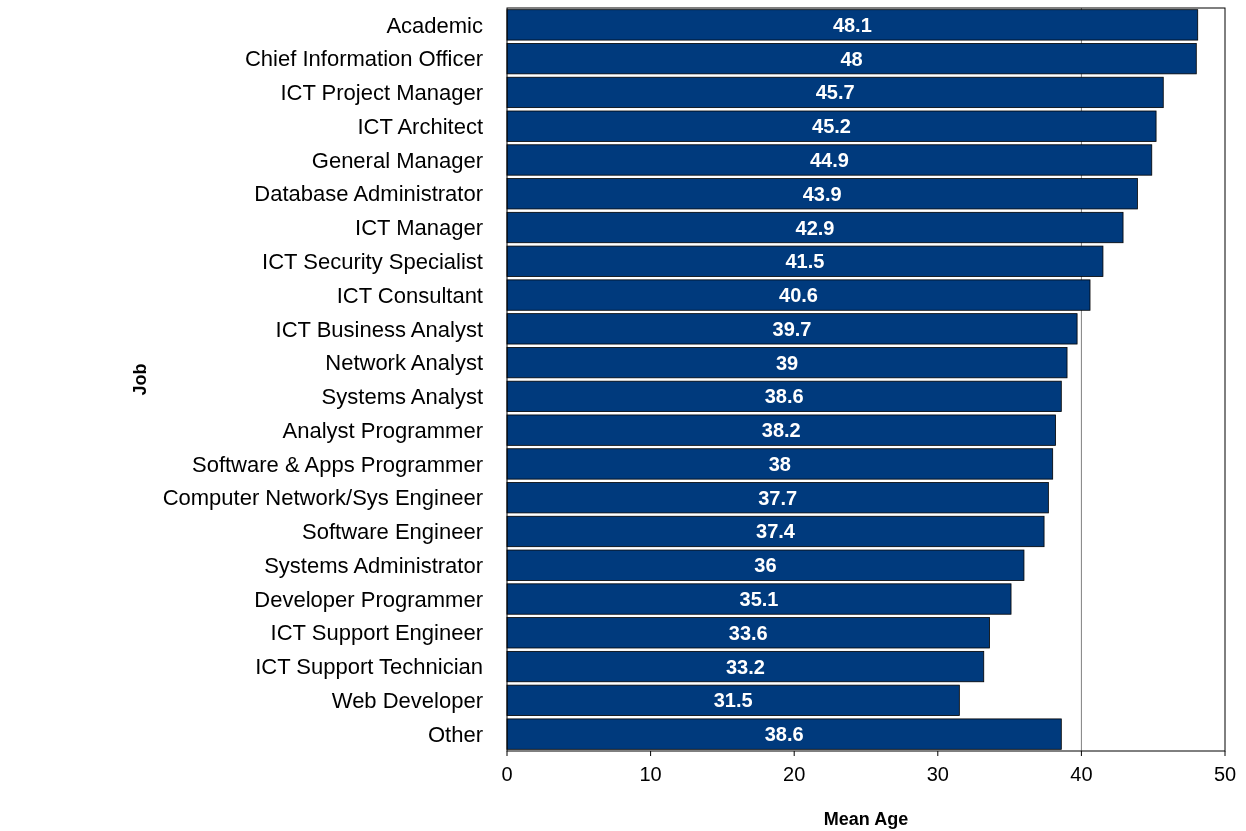 The image size is (1246, 831). Describe the element at coordinates (419, 228) in the screenshot. I see `y-tick-label: ICT Manager` at that location.